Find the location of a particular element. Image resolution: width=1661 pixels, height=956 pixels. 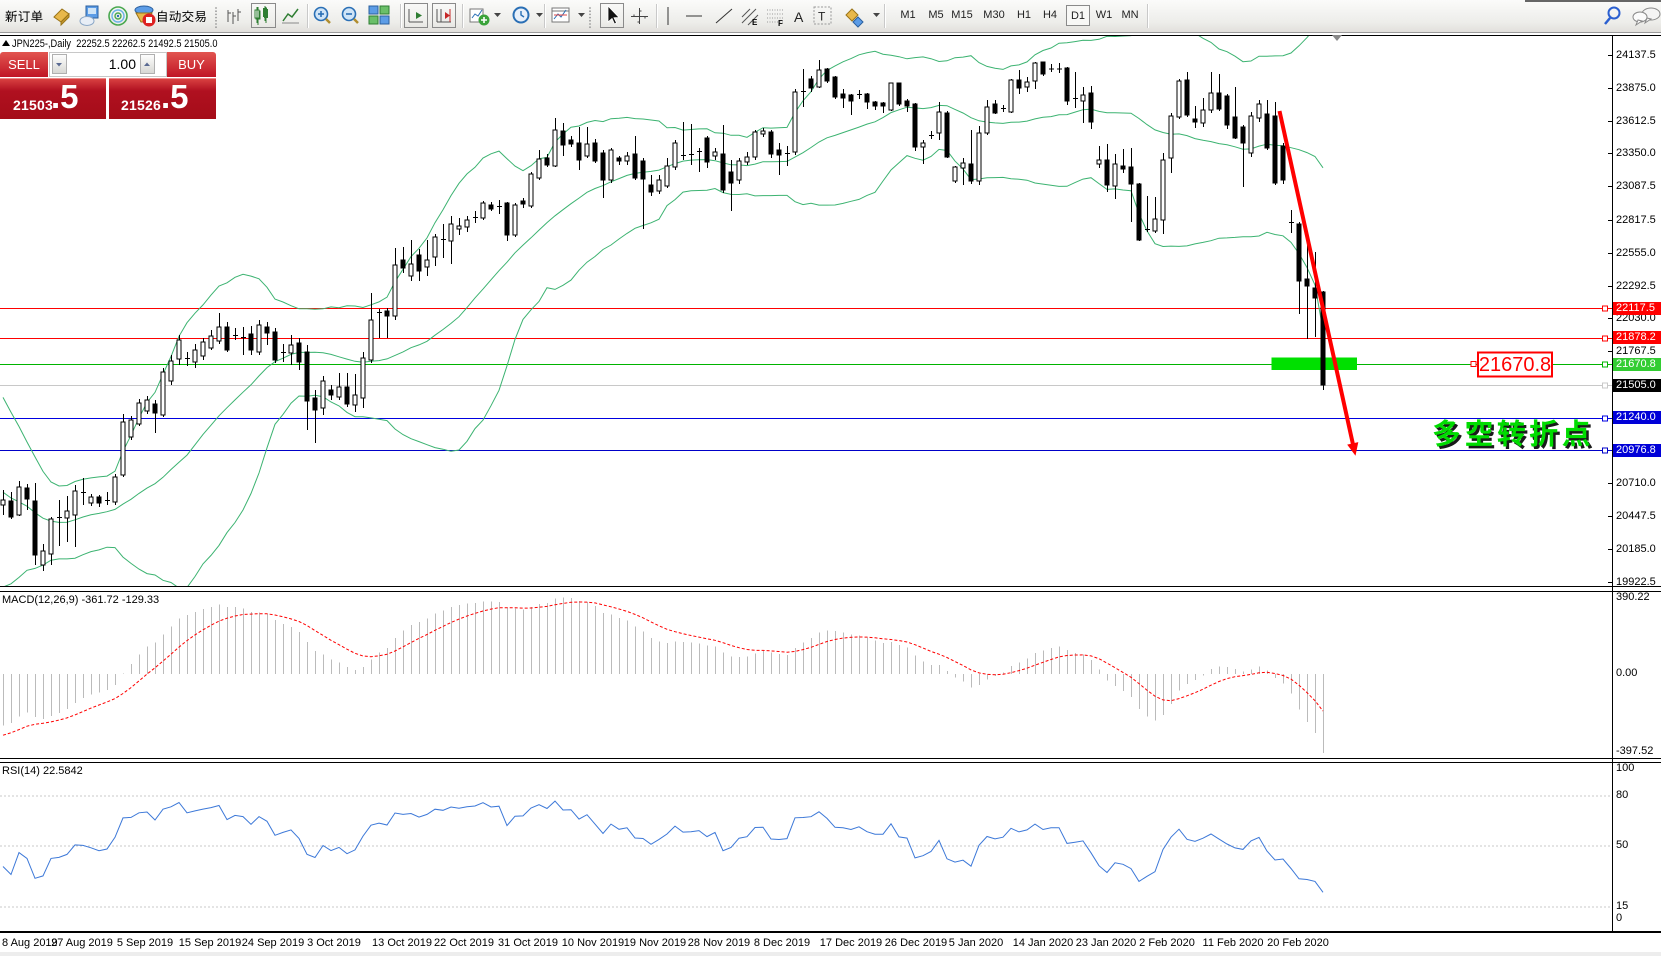

svg-text: 21670.8 is located at coordinates (1515, 365).